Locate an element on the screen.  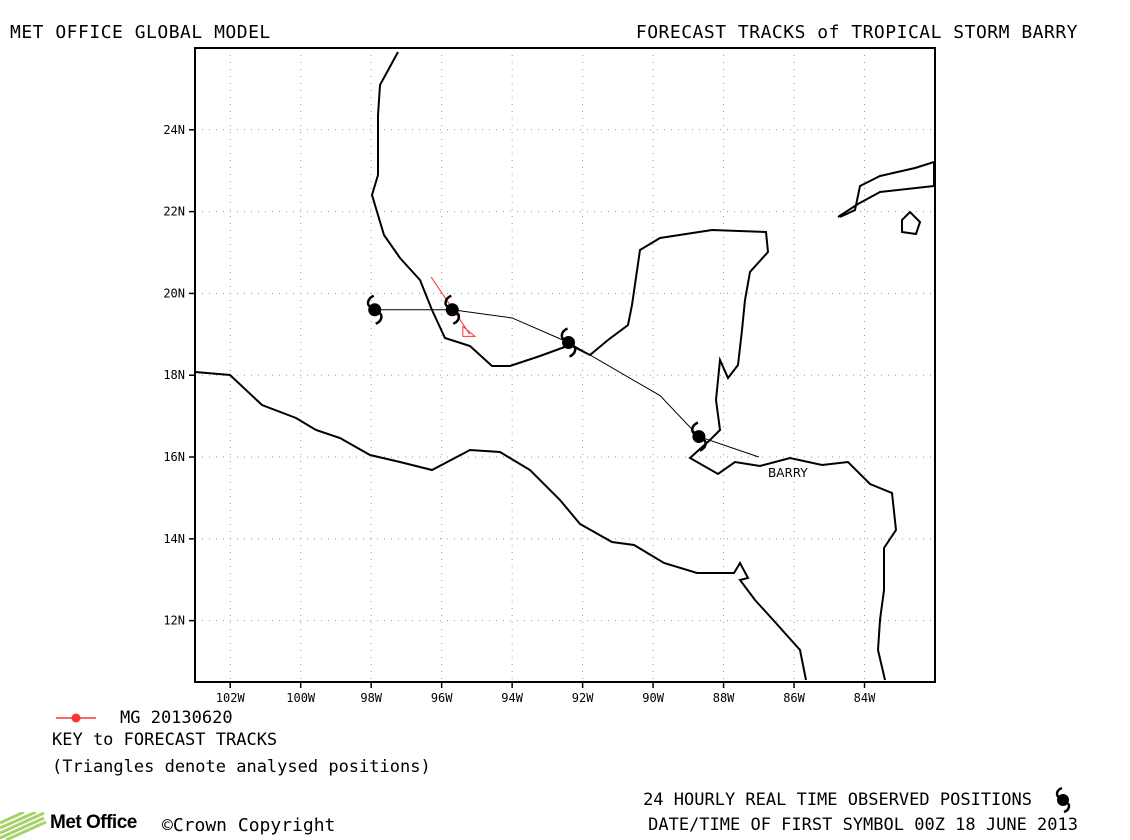
storm-label: BARRY is located at coordinates (788, 473).